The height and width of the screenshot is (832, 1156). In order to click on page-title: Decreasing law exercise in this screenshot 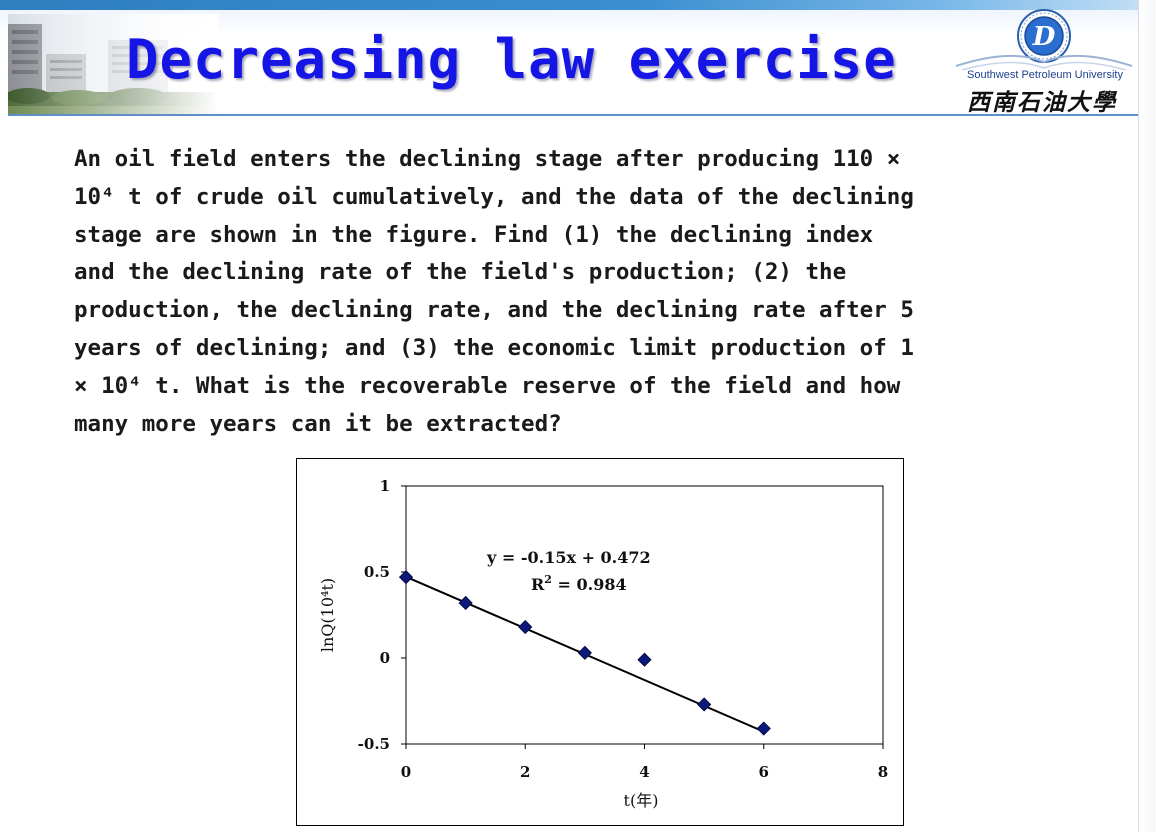, I will do `click(511, 59)`.